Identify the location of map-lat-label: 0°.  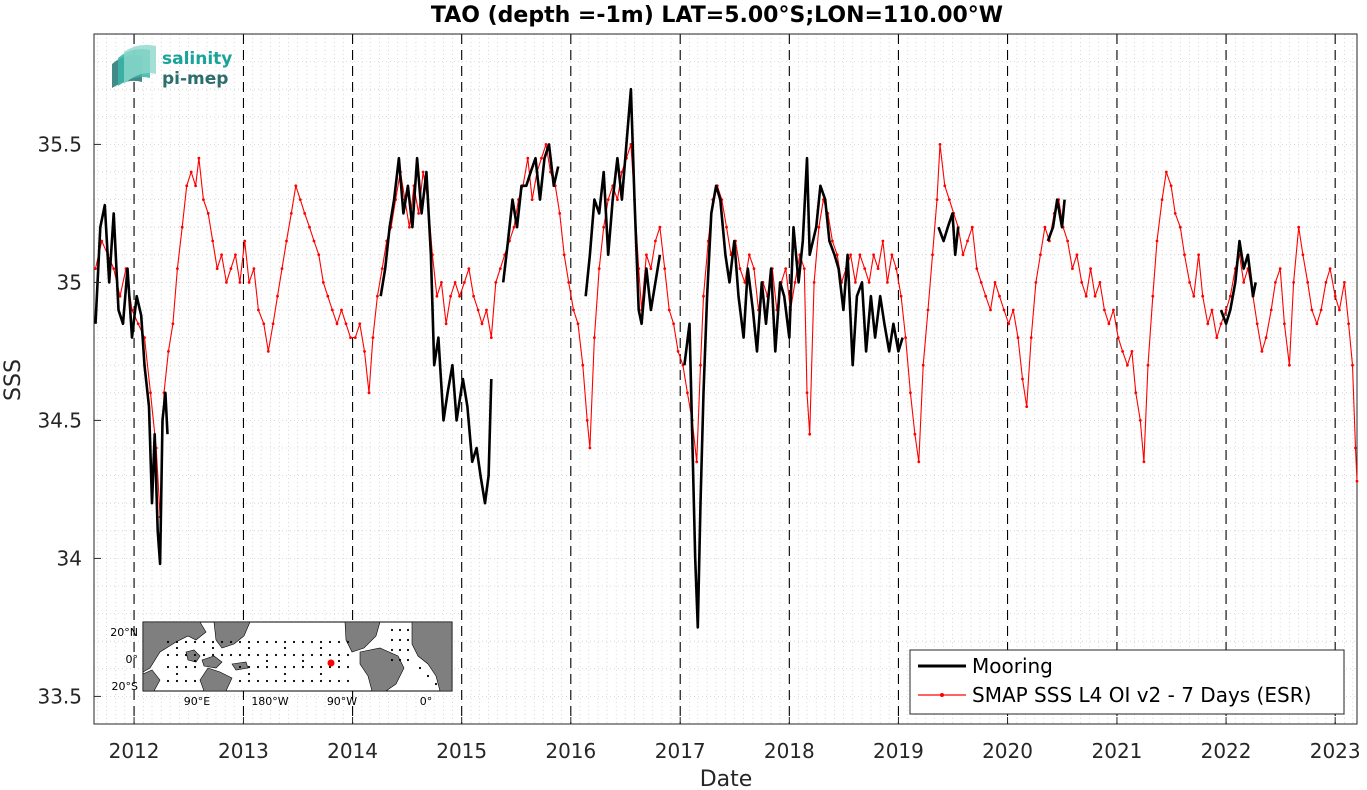
(132, 659).